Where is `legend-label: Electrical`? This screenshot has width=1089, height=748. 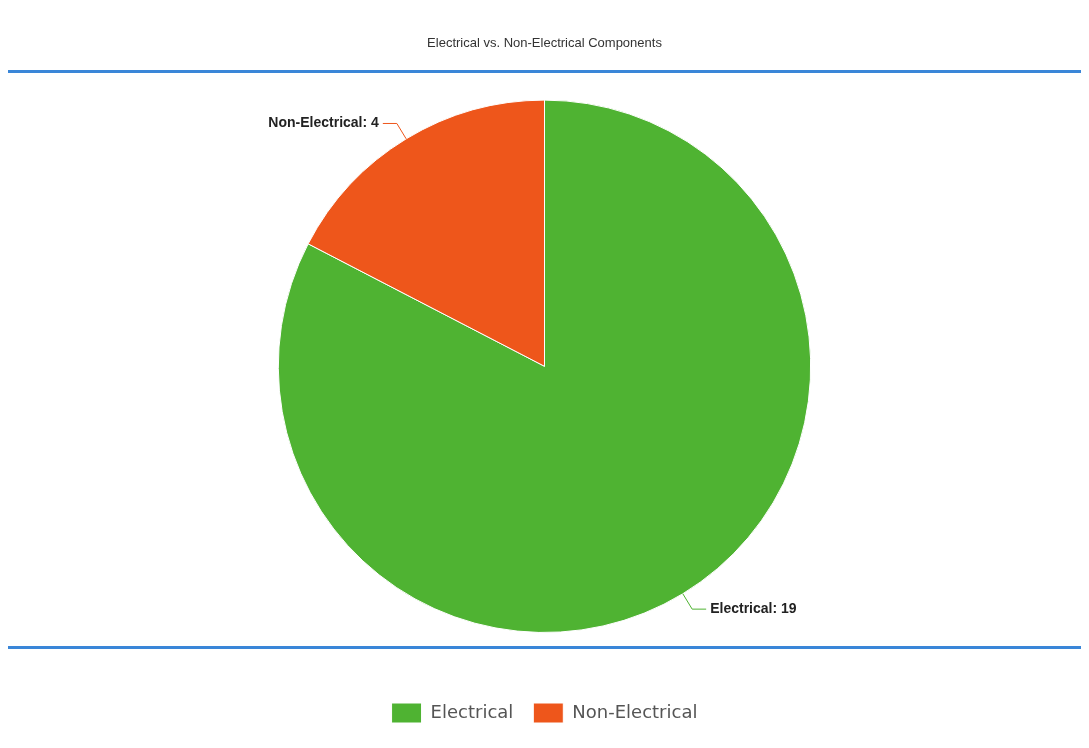 legend-label: Electrical is located at coordinates (472, 711).